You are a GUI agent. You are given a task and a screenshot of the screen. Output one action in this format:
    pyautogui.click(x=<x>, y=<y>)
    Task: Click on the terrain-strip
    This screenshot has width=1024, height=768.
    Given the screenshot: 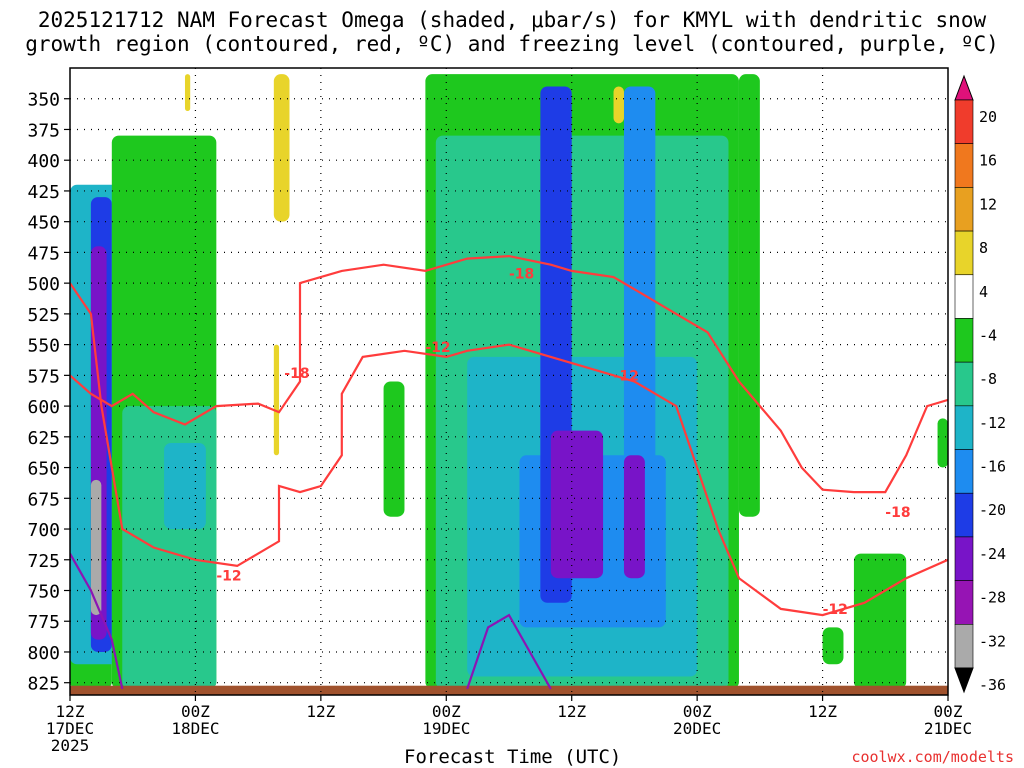 What is the action you would take?
    pyautogui.click(x=509, y=690)
    